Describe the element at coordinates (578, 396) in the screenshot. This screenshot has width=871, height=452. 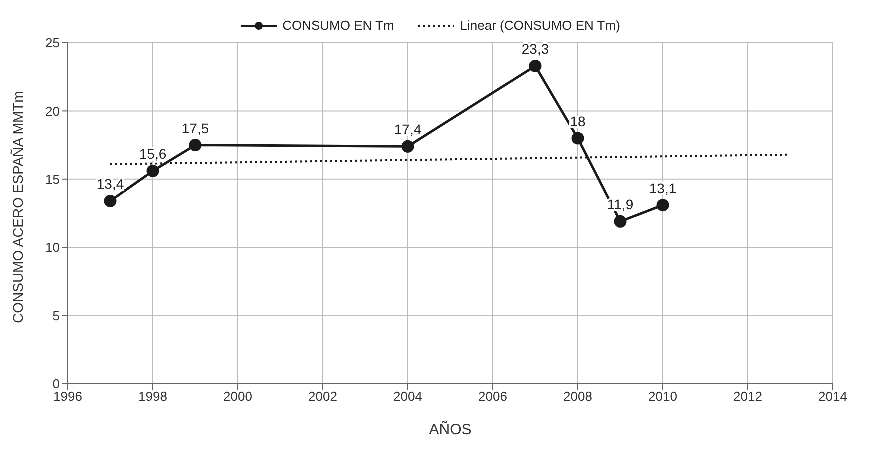
I see `x-tick-label: 2008` at that location.